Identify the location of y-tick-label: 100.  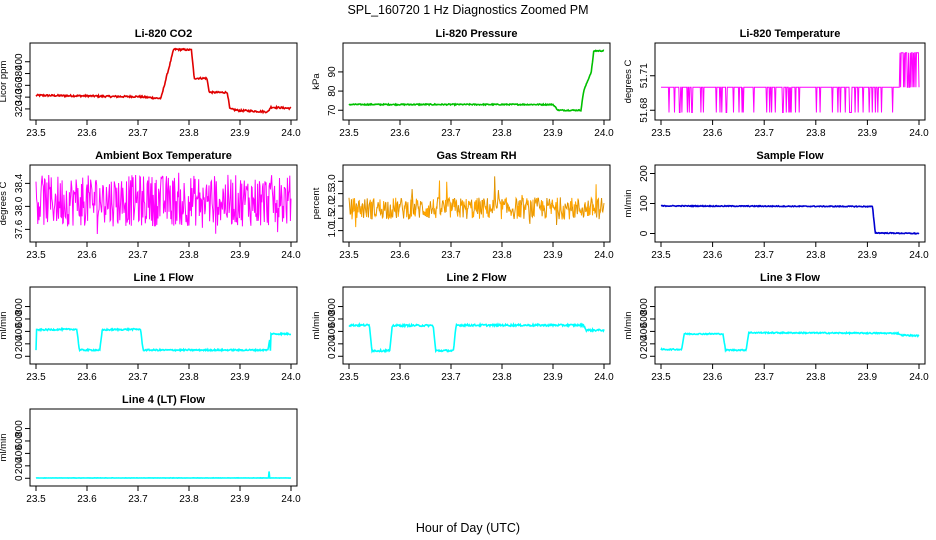
(644, 203).